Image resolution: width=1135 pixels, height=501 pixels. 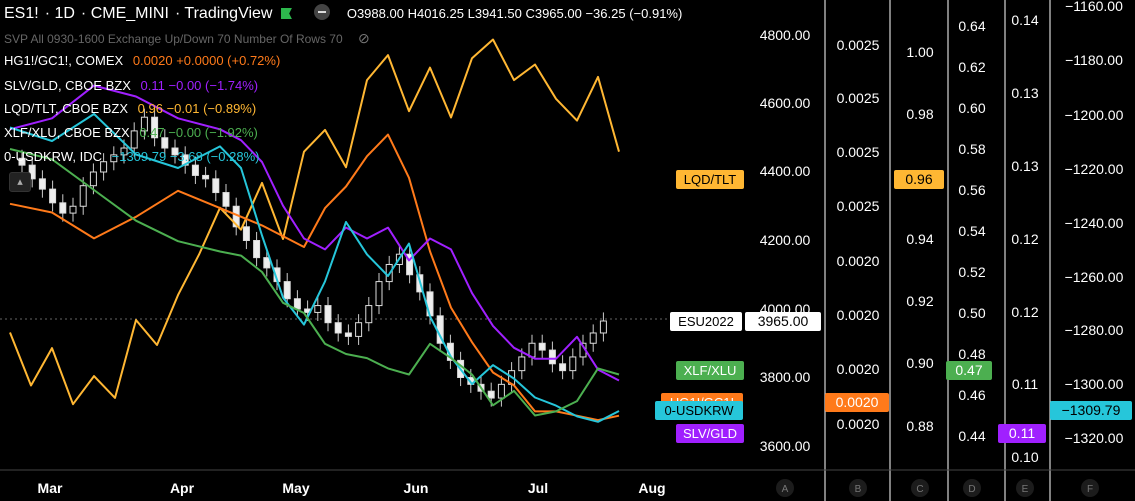 I want to click on axis-tick-label: −1180.00, so click(x=1094, y=60).